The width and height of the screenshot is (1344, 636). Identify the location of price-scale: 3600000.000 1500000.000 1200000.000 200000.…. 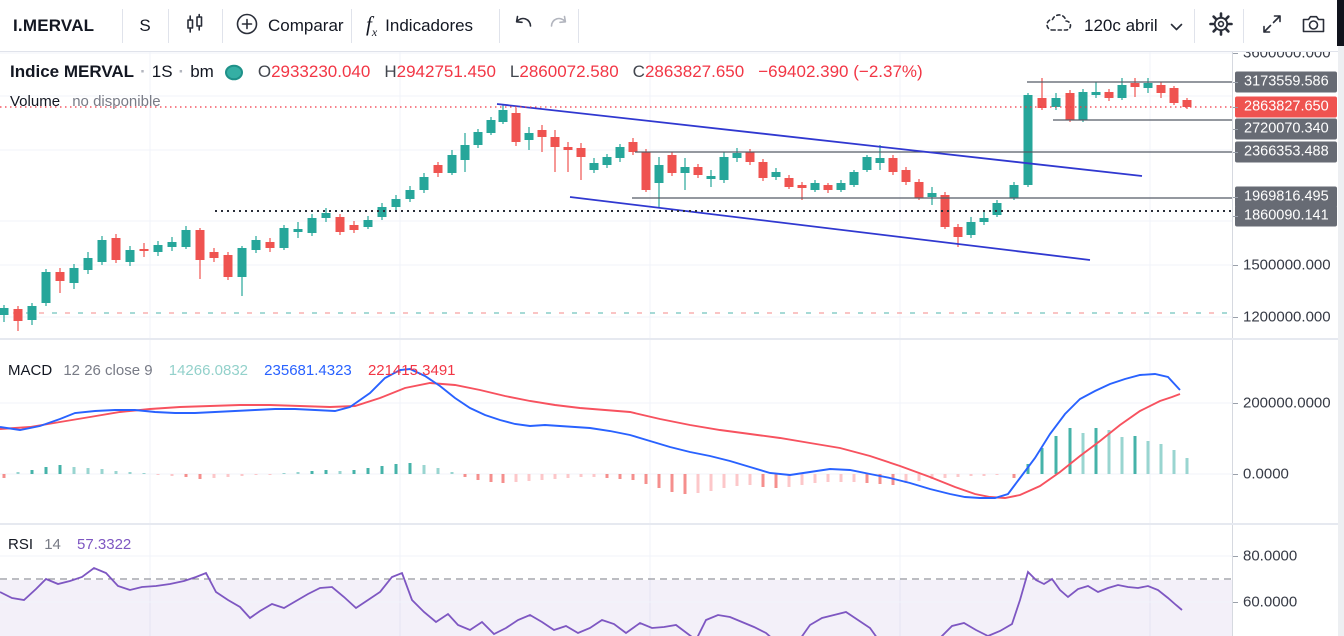
(1285, 340).